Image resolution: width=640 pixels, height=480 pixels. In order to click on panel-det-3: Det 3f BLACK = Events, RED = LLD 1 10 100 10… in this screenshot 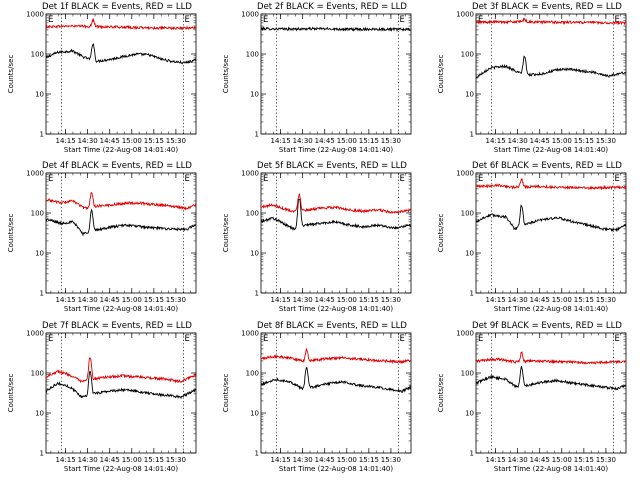, I will do `click(532, 78)`.